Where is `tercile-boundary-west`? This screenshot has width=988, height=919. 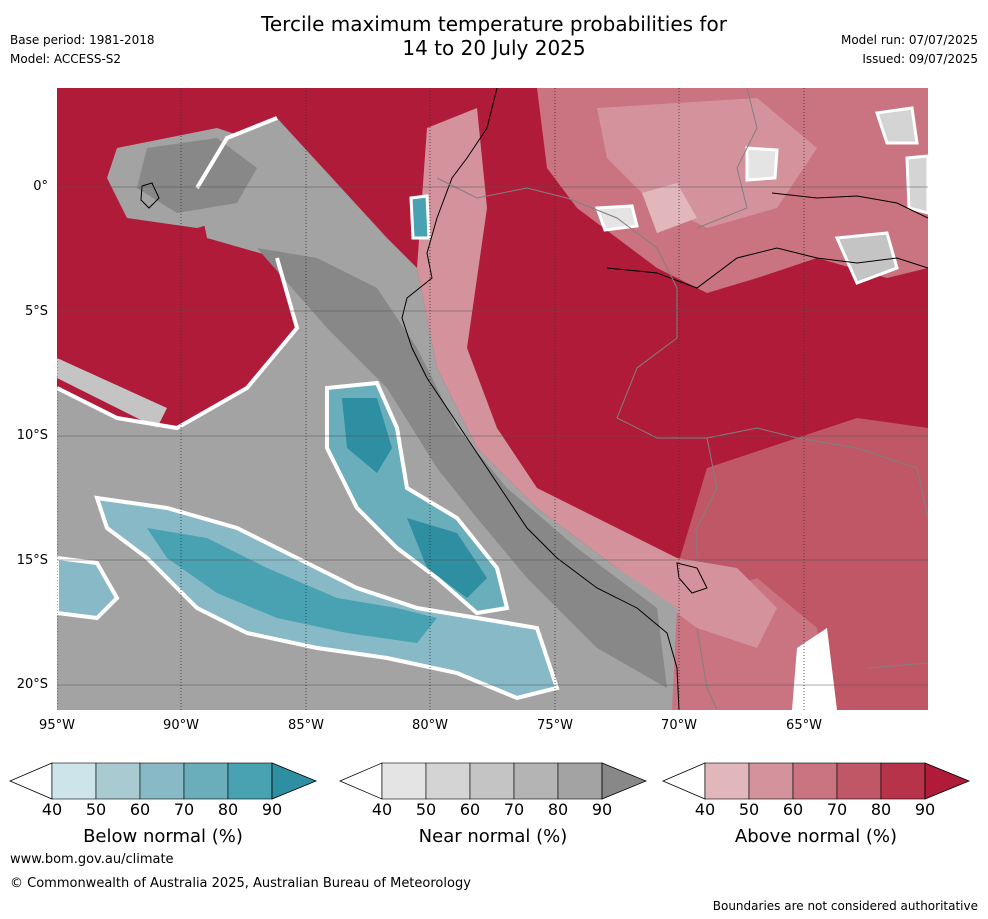 tercile-boundary-west is located at coordinates (178, 344).